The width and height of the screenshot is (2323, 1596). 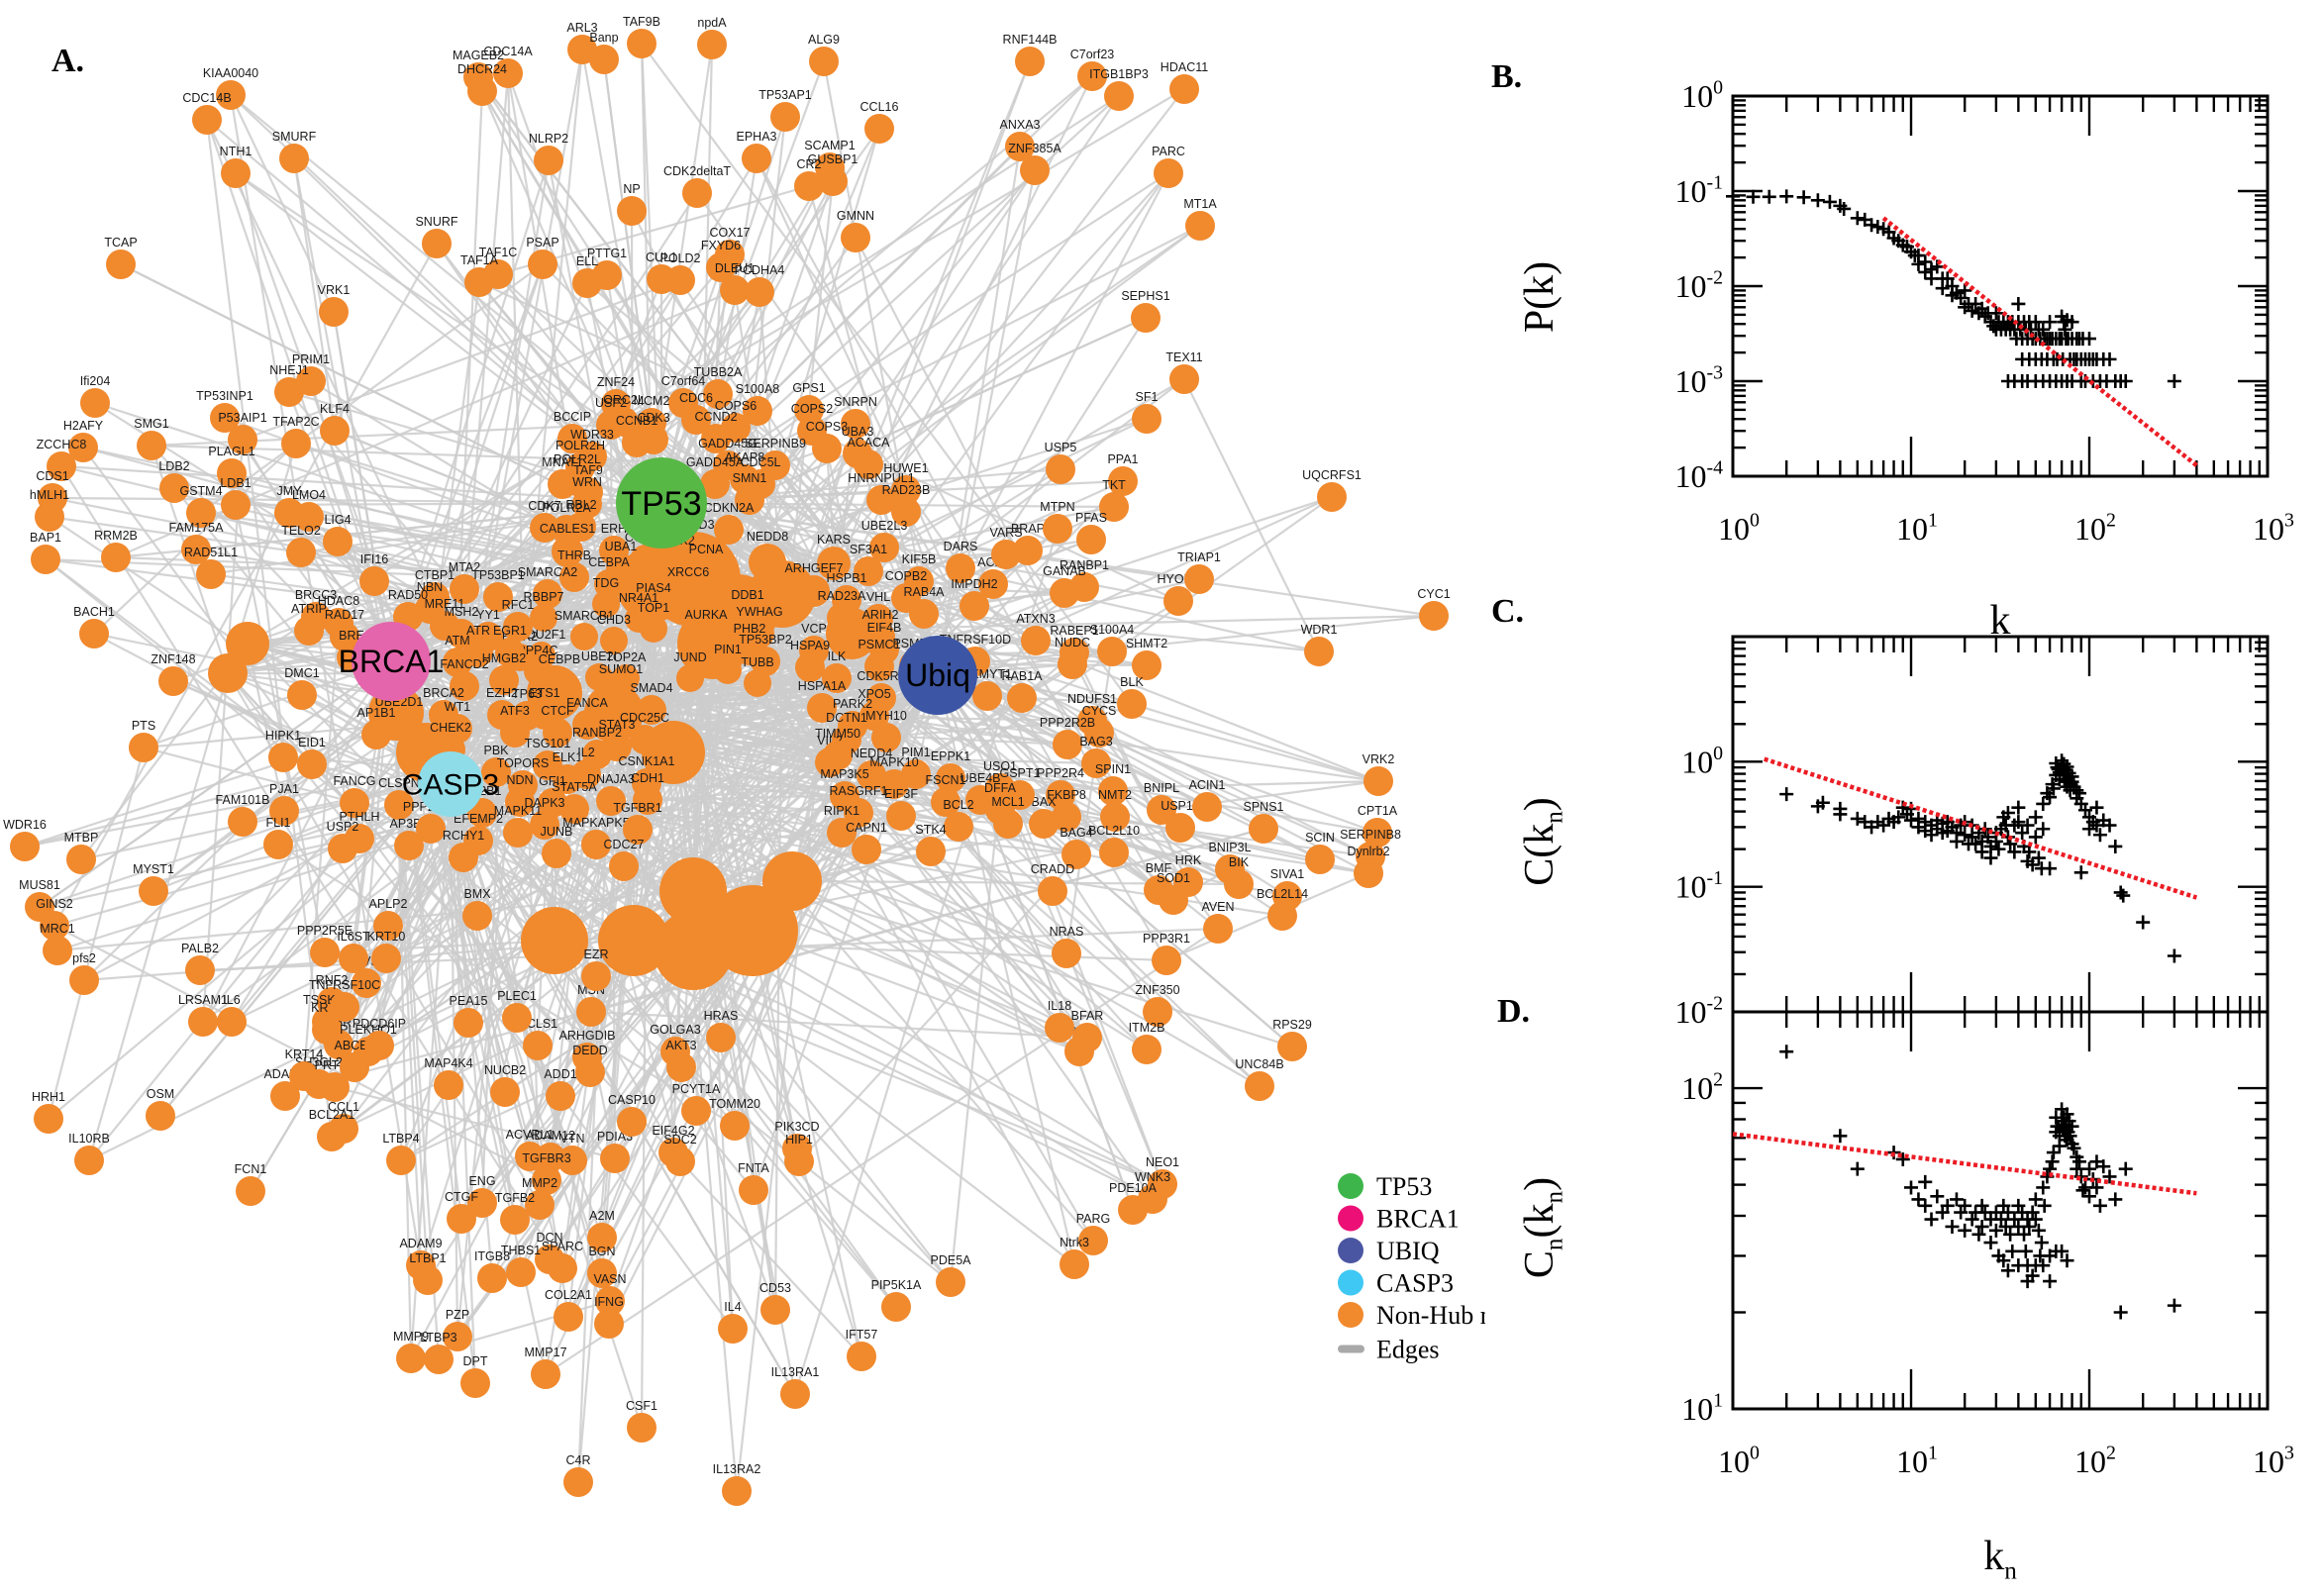 What do you see at coordinates (937, 675) in the screenshot?
I see `hub-node-ubiq` at bounding box center [937, 675].